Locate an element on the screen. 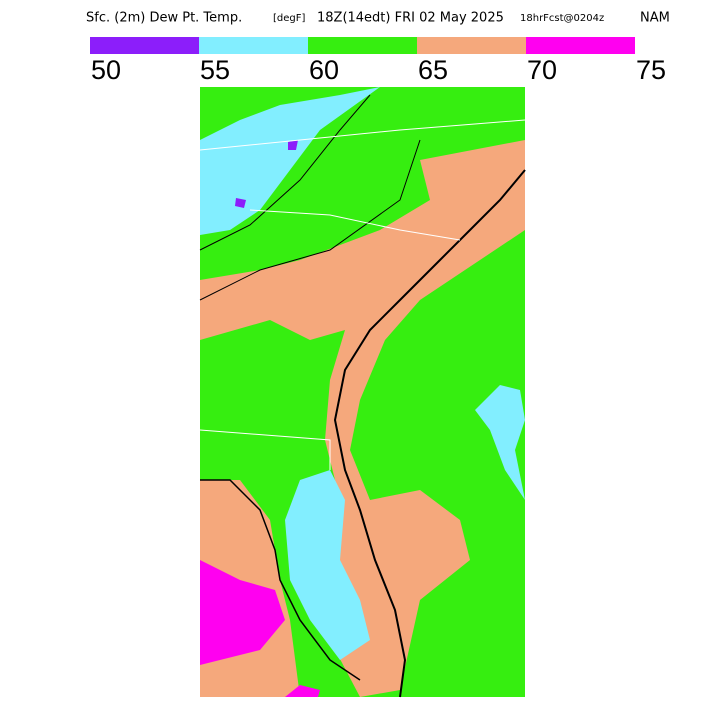 The image size is (726, 726). coastline is located at coordinates (280, 580).